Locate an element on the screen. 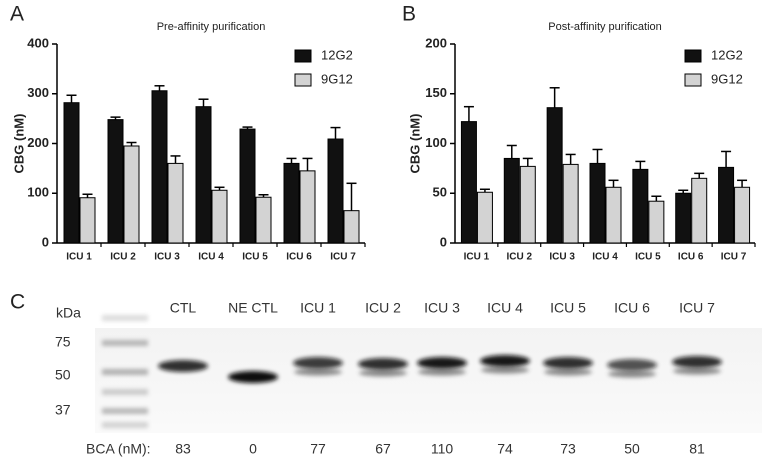  marker-label: 37 is located at coordinates (63, 410).